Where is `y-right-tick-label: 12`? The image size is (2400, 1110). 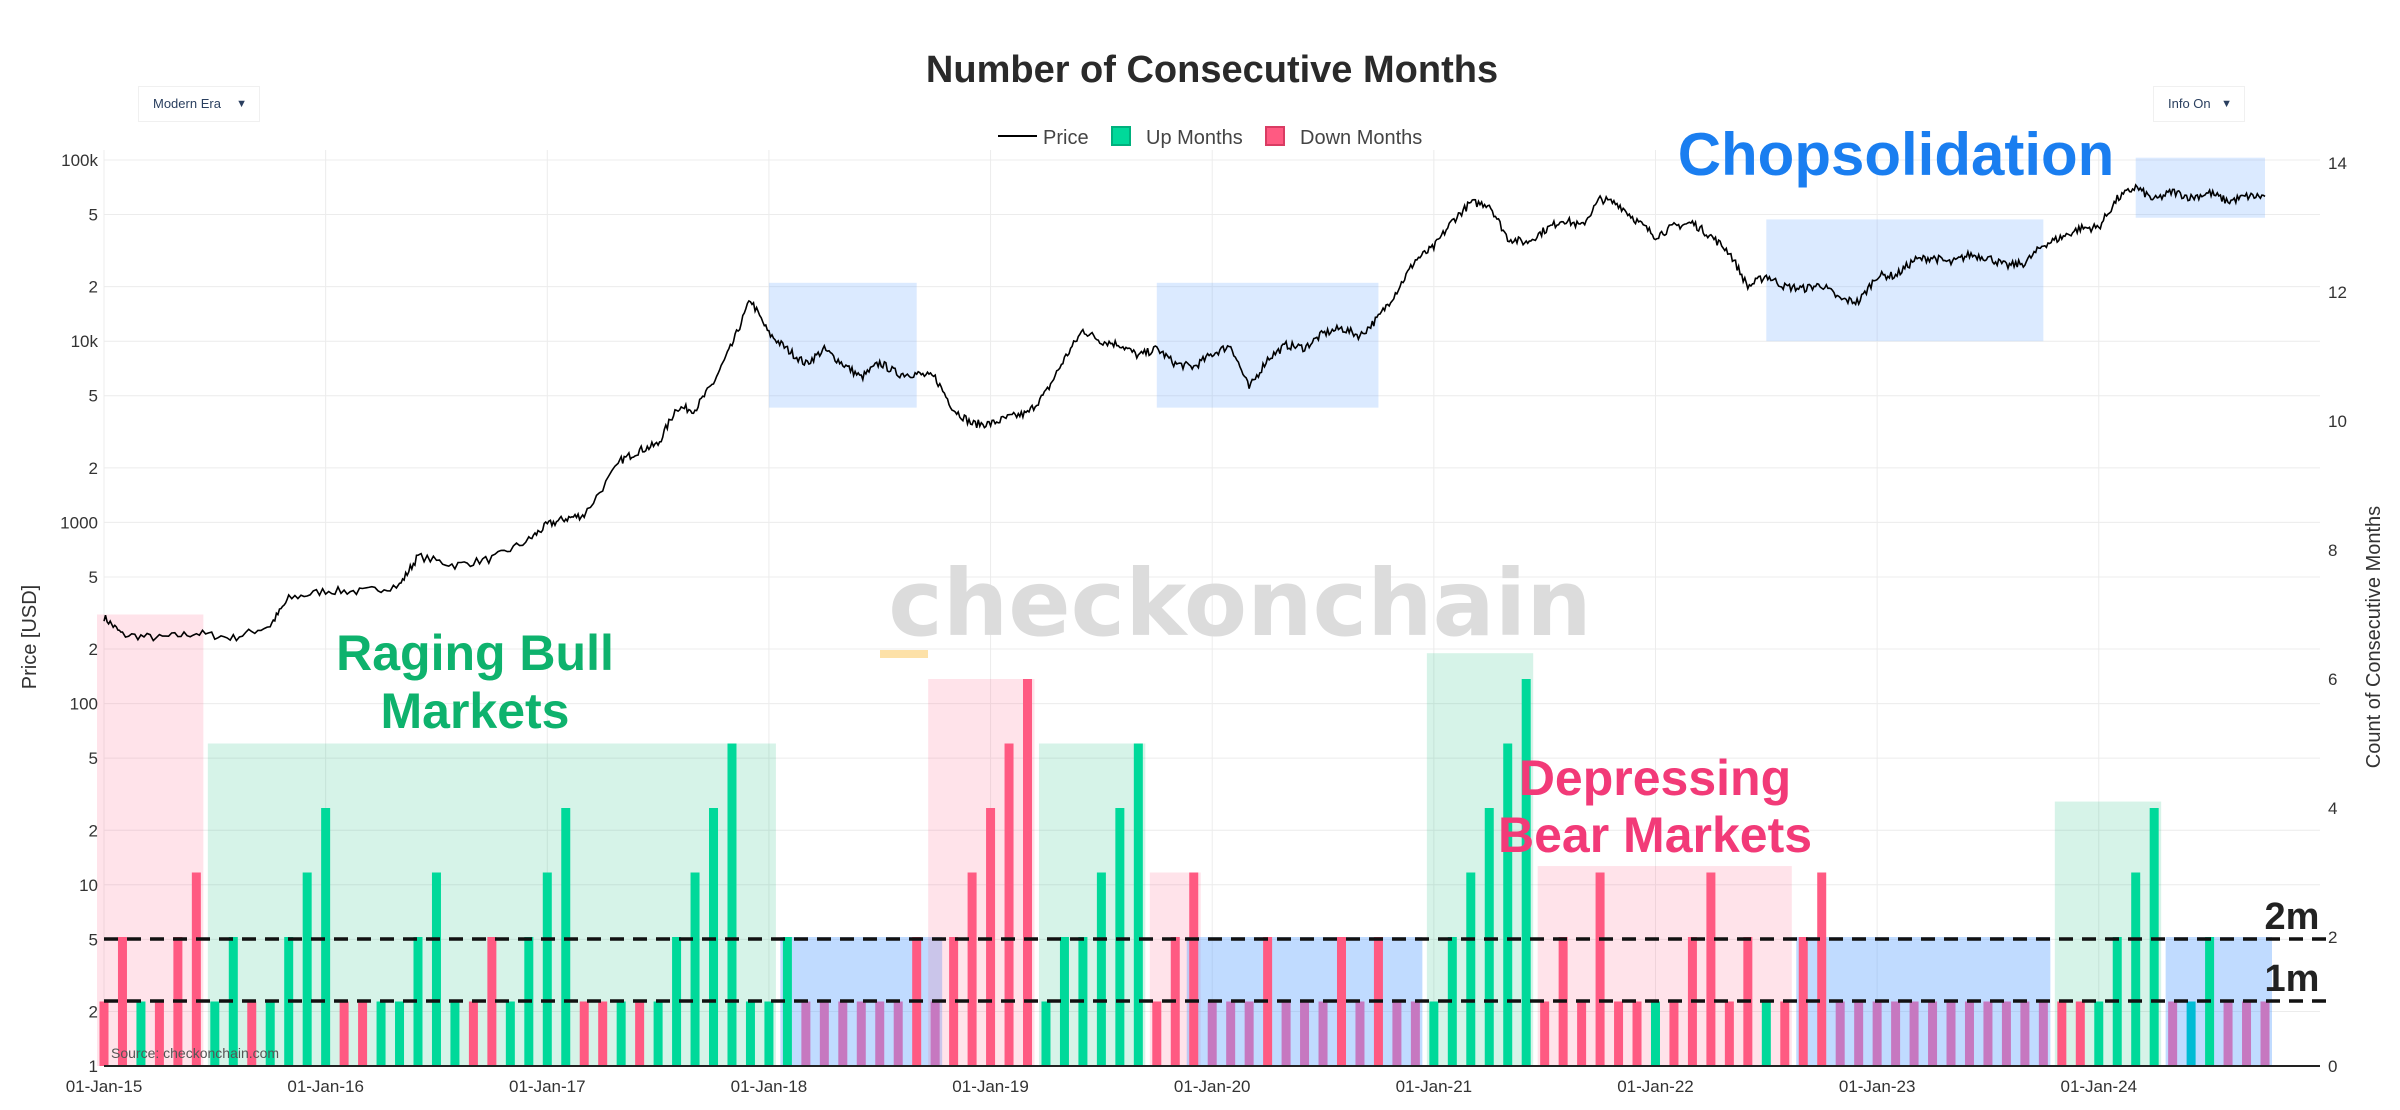 y-right-tick-label: 12 is located at coordinates (2337, 292).